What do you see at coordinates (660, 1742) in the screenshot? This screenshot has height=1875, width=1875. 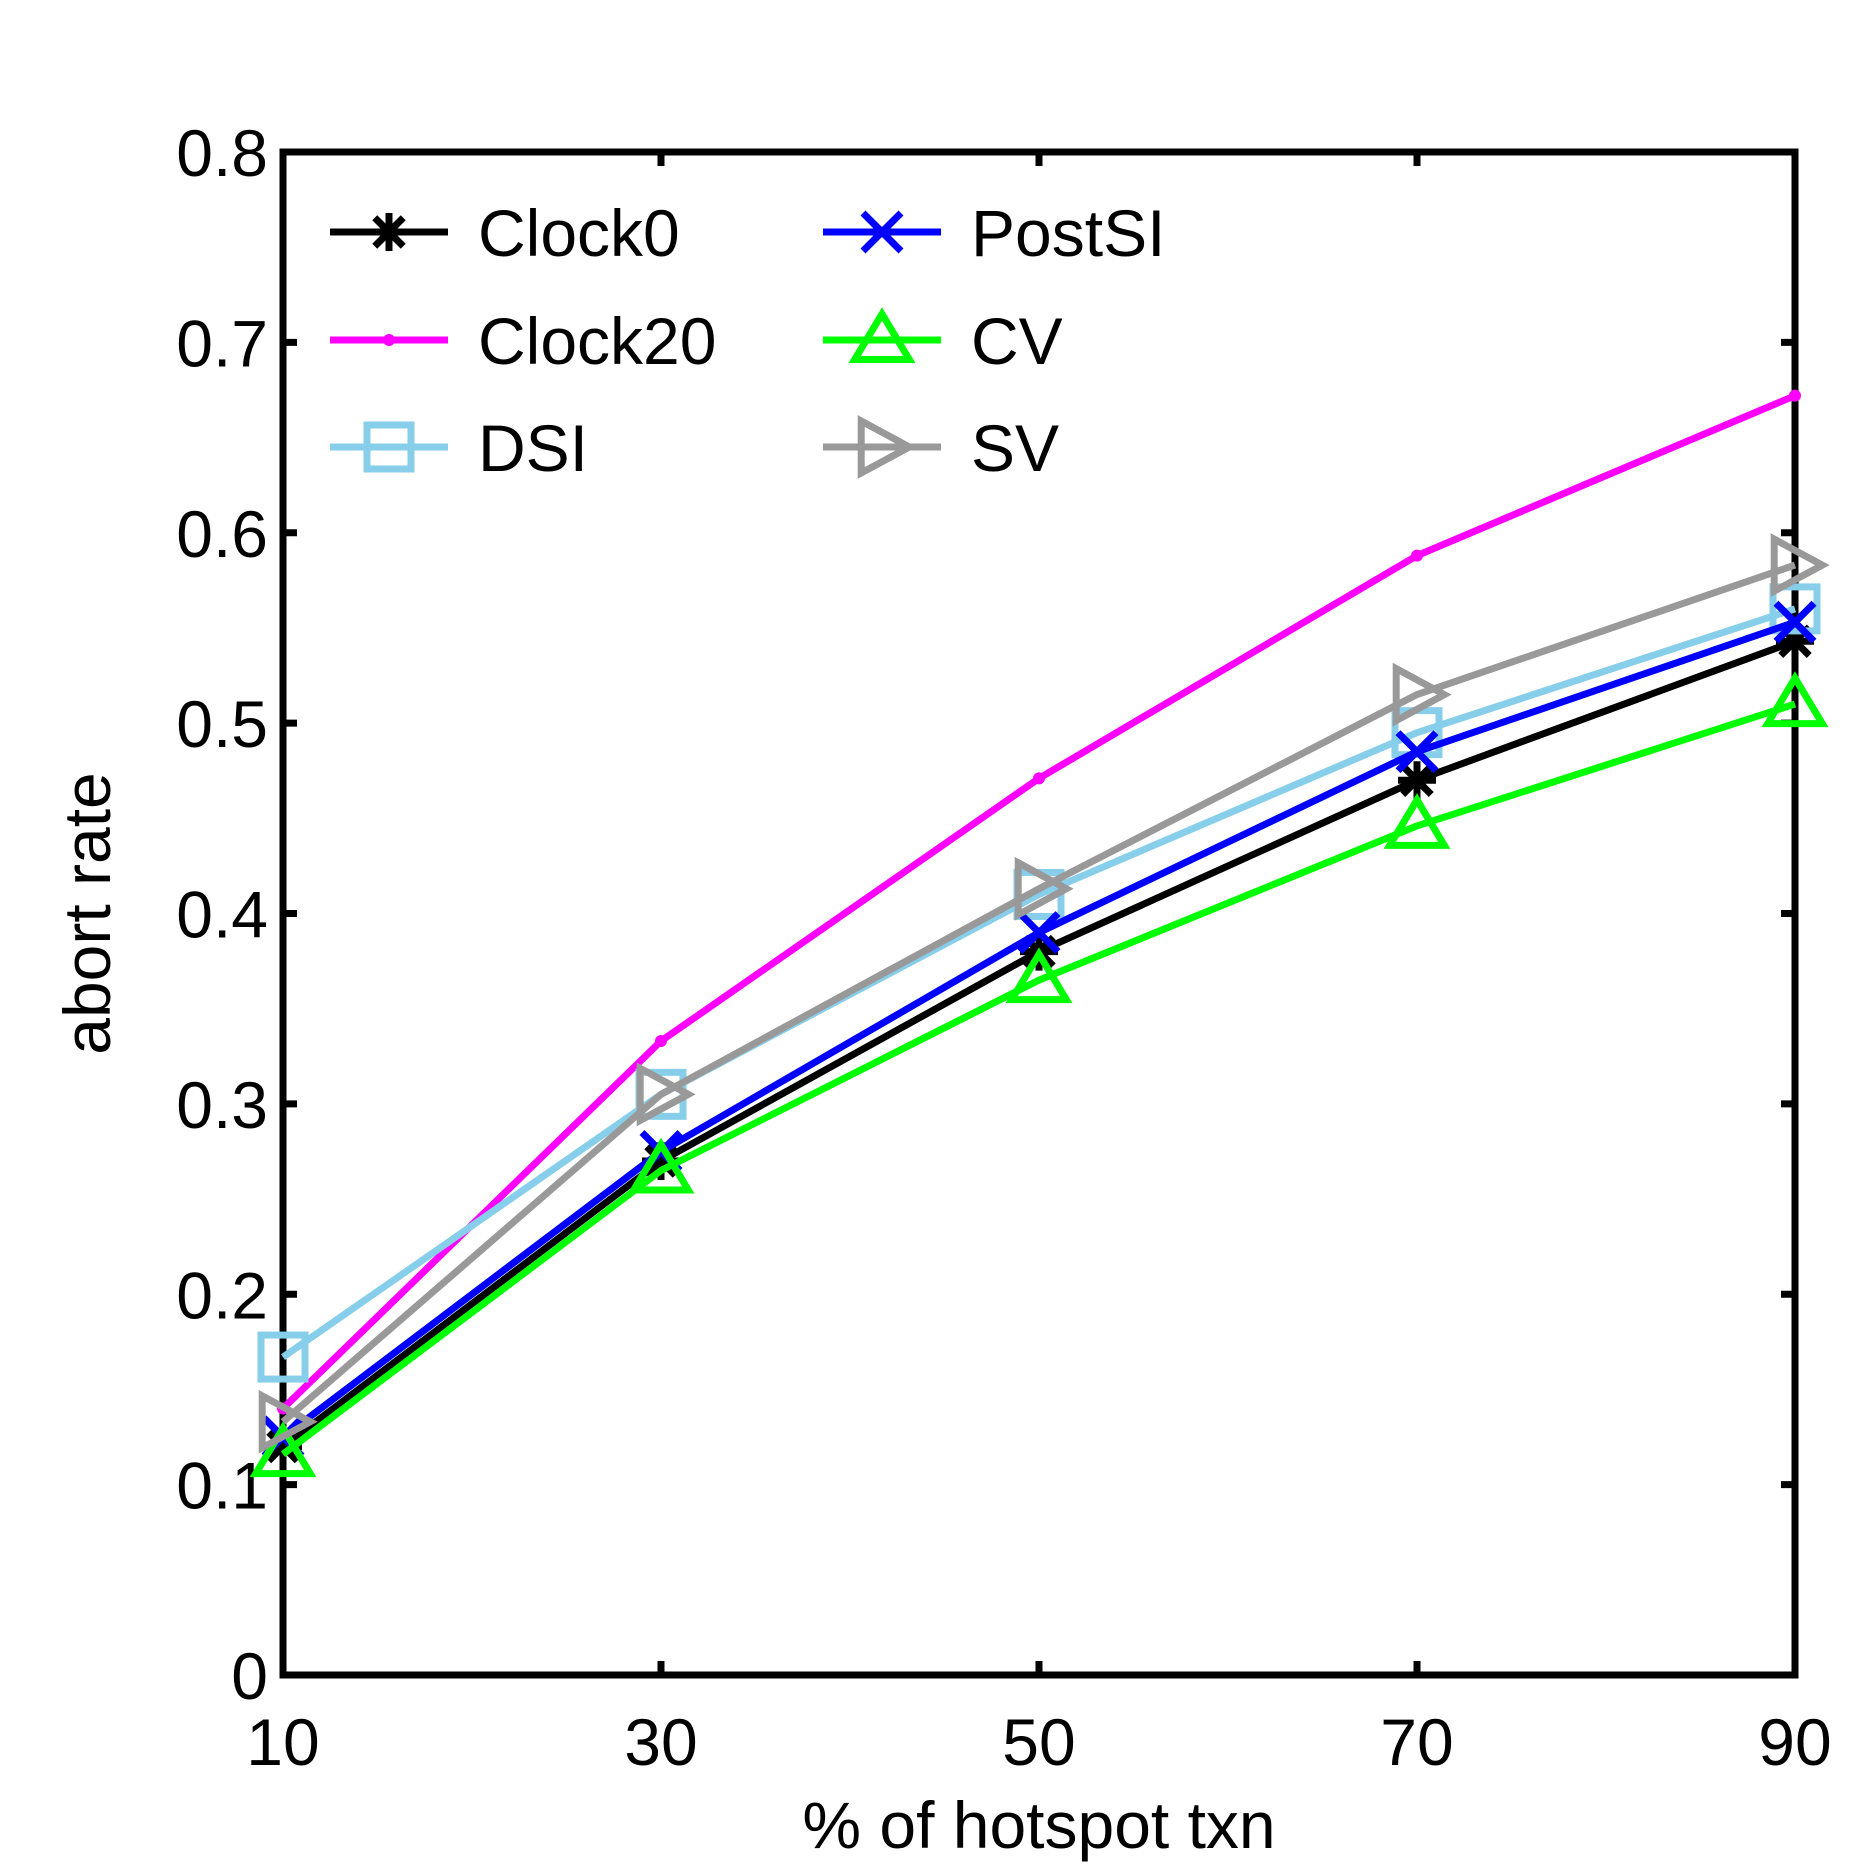 I see `x-tick-label: 30` at bounding box center [660, 1742].